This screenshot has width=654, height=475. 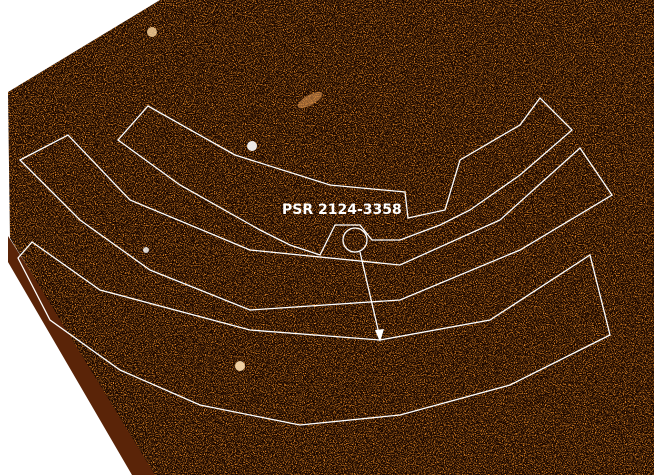 I want to click on source-circle, so click(x=355, y=240).